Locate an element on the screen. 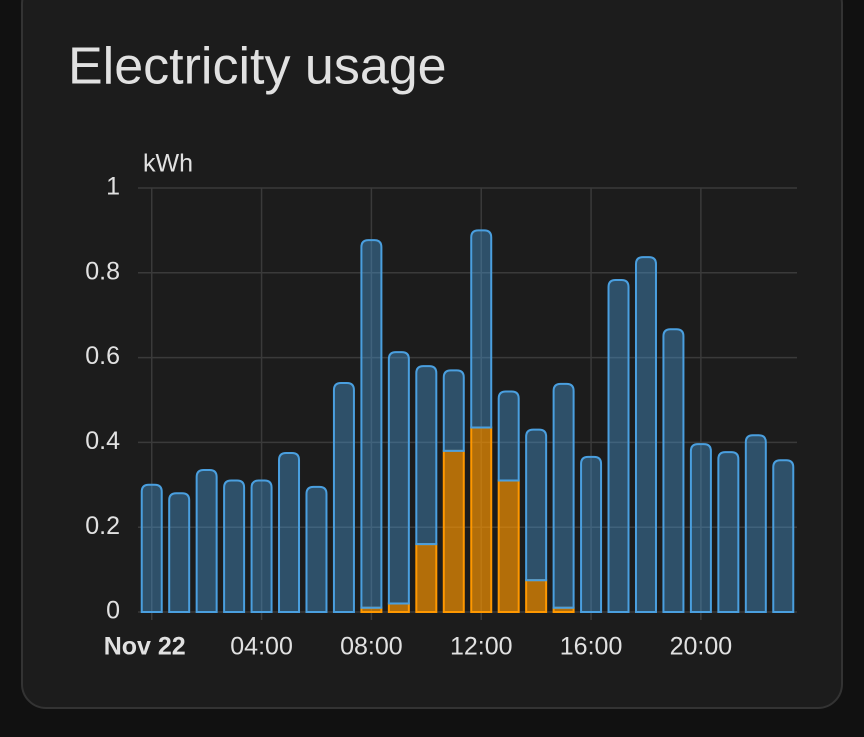  y-tick-label: 0.2 is located at coordinates (102, 526).